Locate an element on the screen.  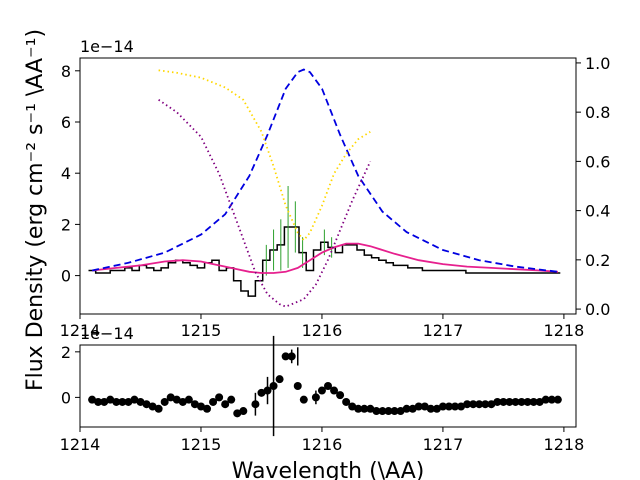
model-flux-line is located at coordinates (325, 258).